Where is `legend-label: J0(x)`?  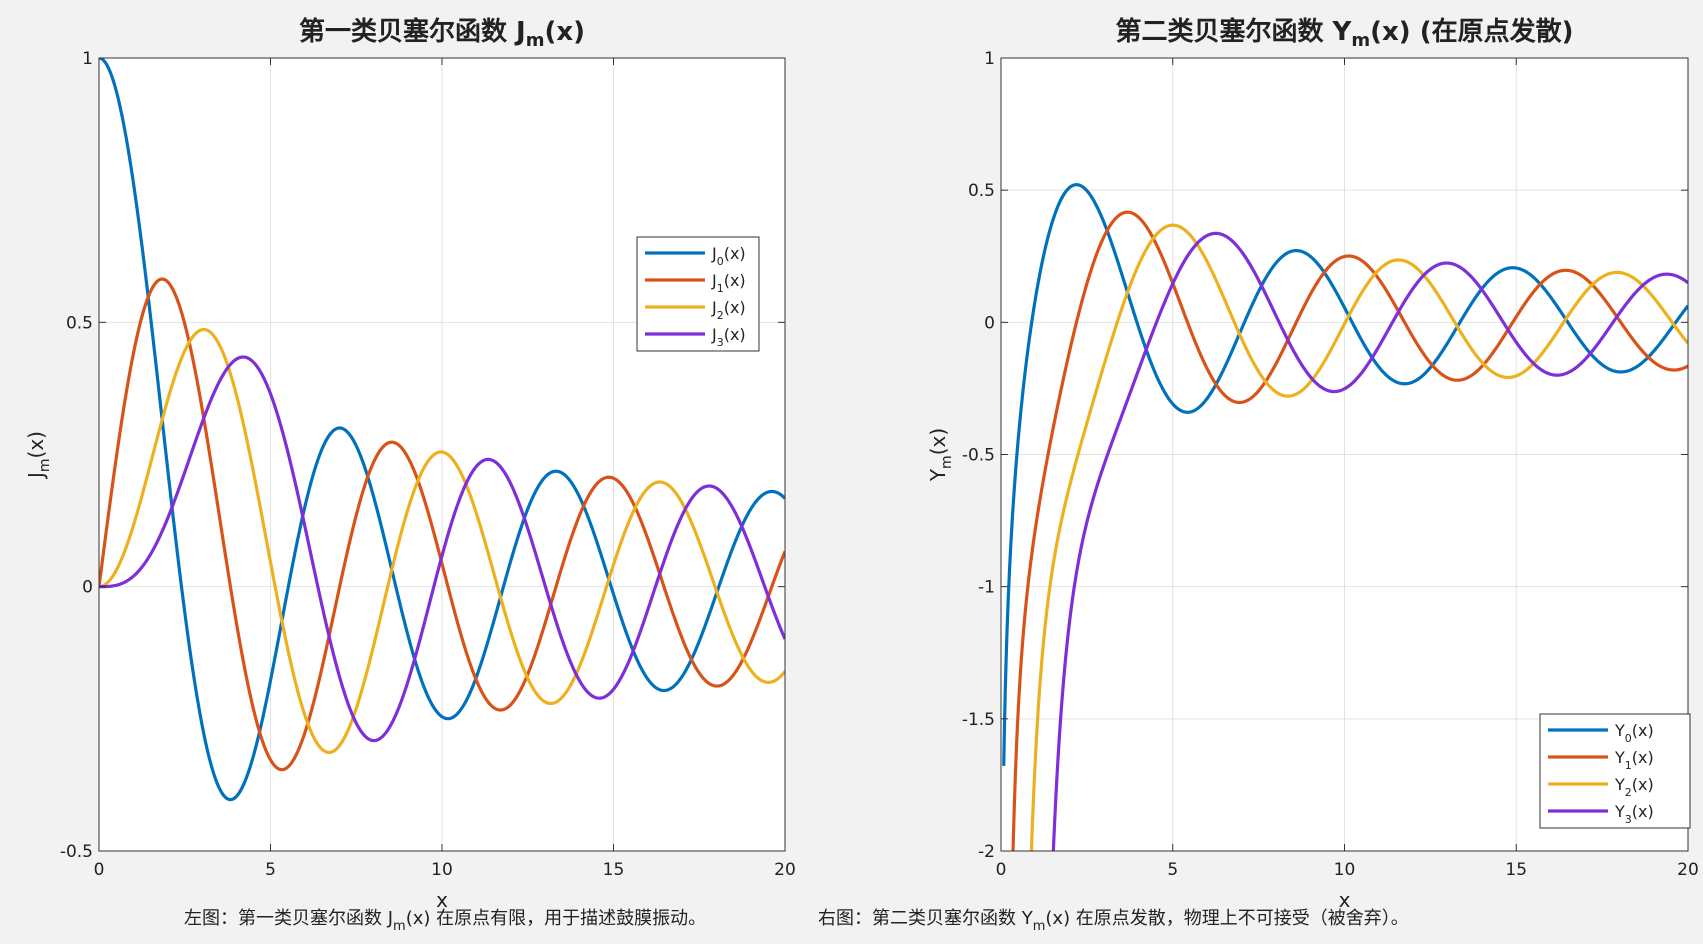 legend-label: J0(x) is located at coordinates (728, 256).